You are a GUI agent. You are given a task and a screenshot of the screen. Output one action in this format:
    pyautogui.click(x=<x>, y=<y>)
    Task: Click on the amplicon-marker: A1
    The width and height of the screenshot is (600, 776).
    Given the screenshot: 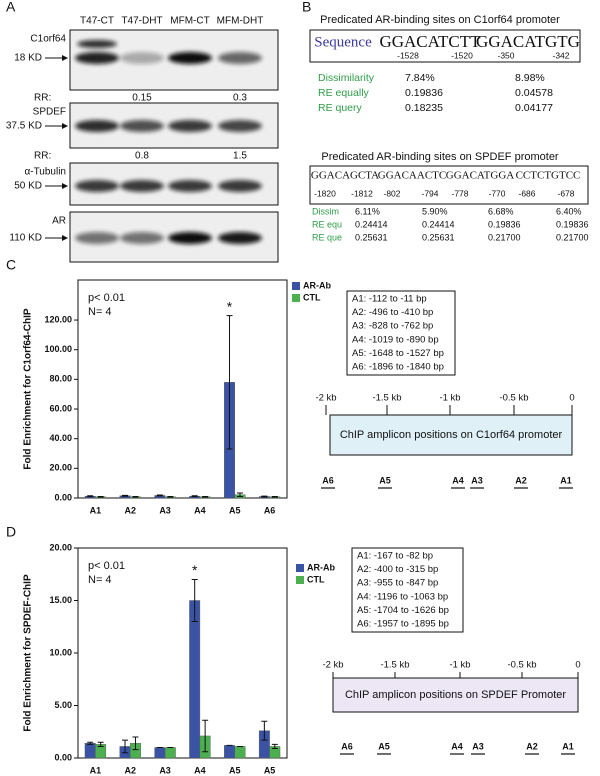 What is the action you would take?
    pyautogui.click(x=566, y=480)
    